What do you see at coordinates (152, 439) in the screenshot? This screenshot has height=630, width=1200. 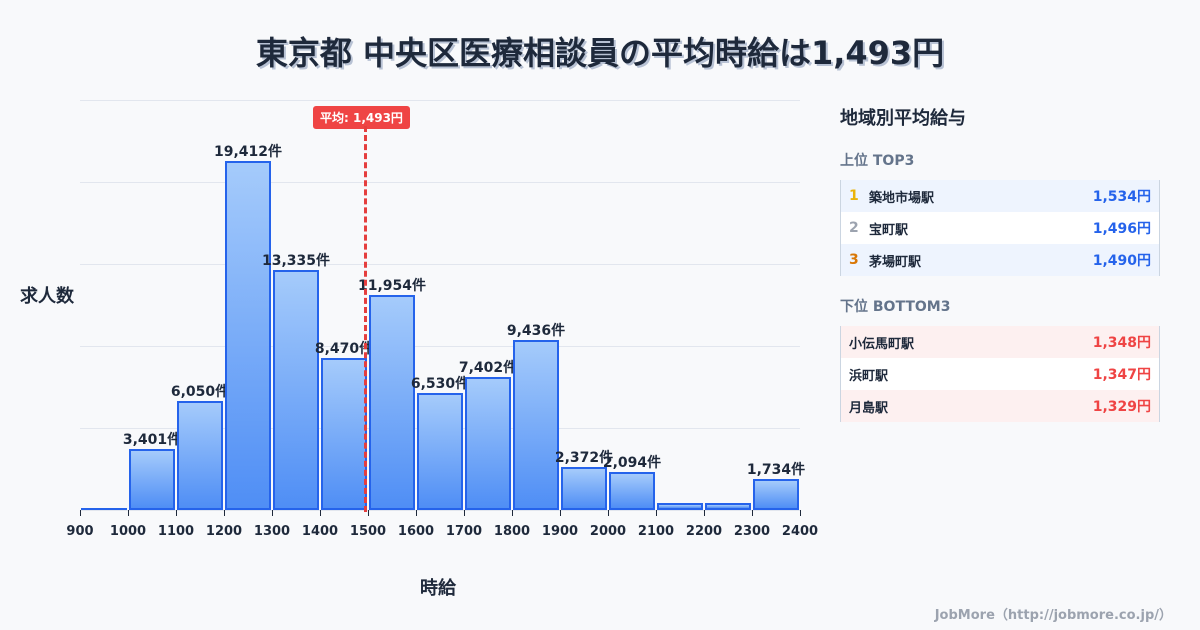 I see `bar-value-label: 3,401件` at bounding box center [152, 439].